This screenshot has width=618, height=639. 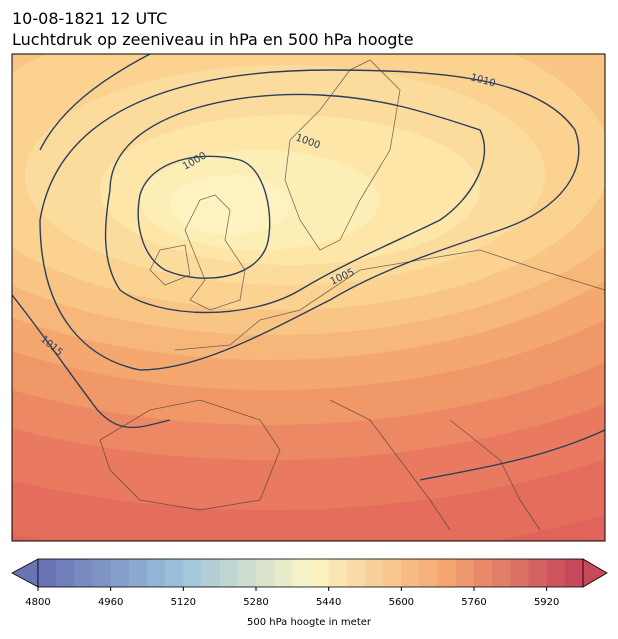 I want to click on colorbar-extend-low, so click(x=25, y=573).